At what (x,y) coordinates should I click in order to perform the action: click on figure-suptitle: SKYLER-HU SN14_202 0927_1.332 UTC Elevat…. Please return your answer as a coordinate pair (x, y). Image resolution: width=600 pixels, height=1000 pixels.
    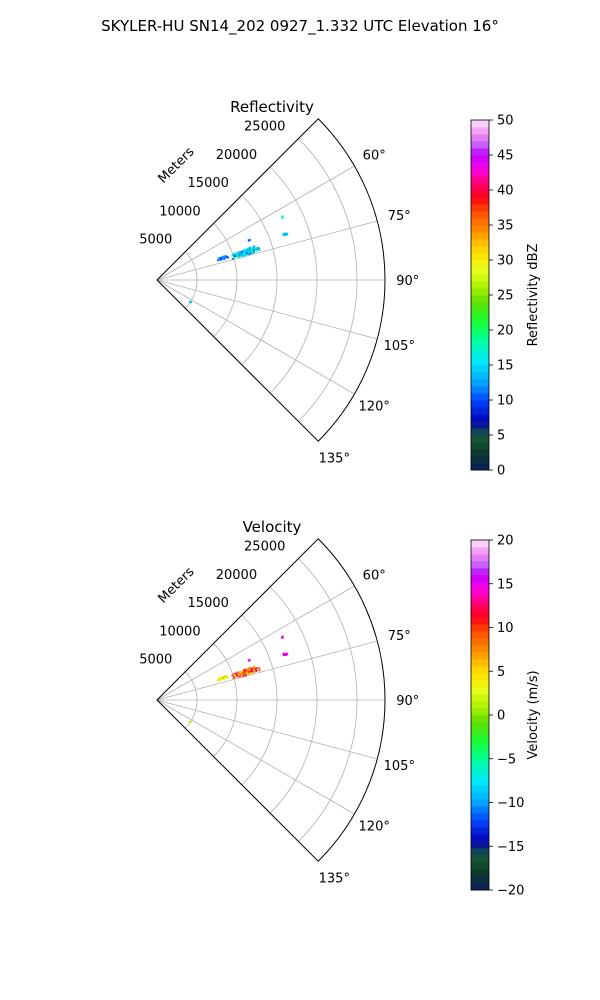
    Looking at the image, I should click on (300, 26).